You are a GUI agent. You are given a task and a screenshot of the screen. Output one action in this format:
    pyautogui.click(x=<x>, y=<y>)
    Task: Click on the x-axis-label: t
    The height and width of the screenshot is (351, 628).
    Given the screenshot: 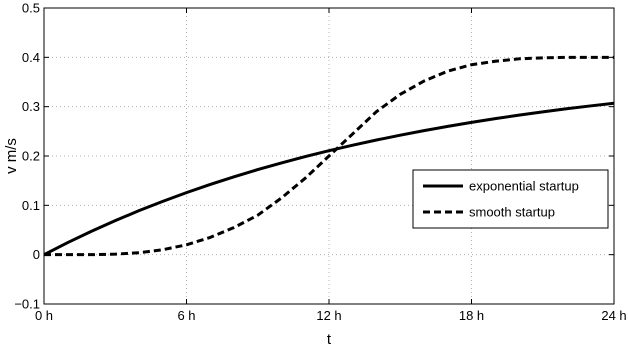 What is the action you would take?
    pyautogui.click(x=329, y=339)
    